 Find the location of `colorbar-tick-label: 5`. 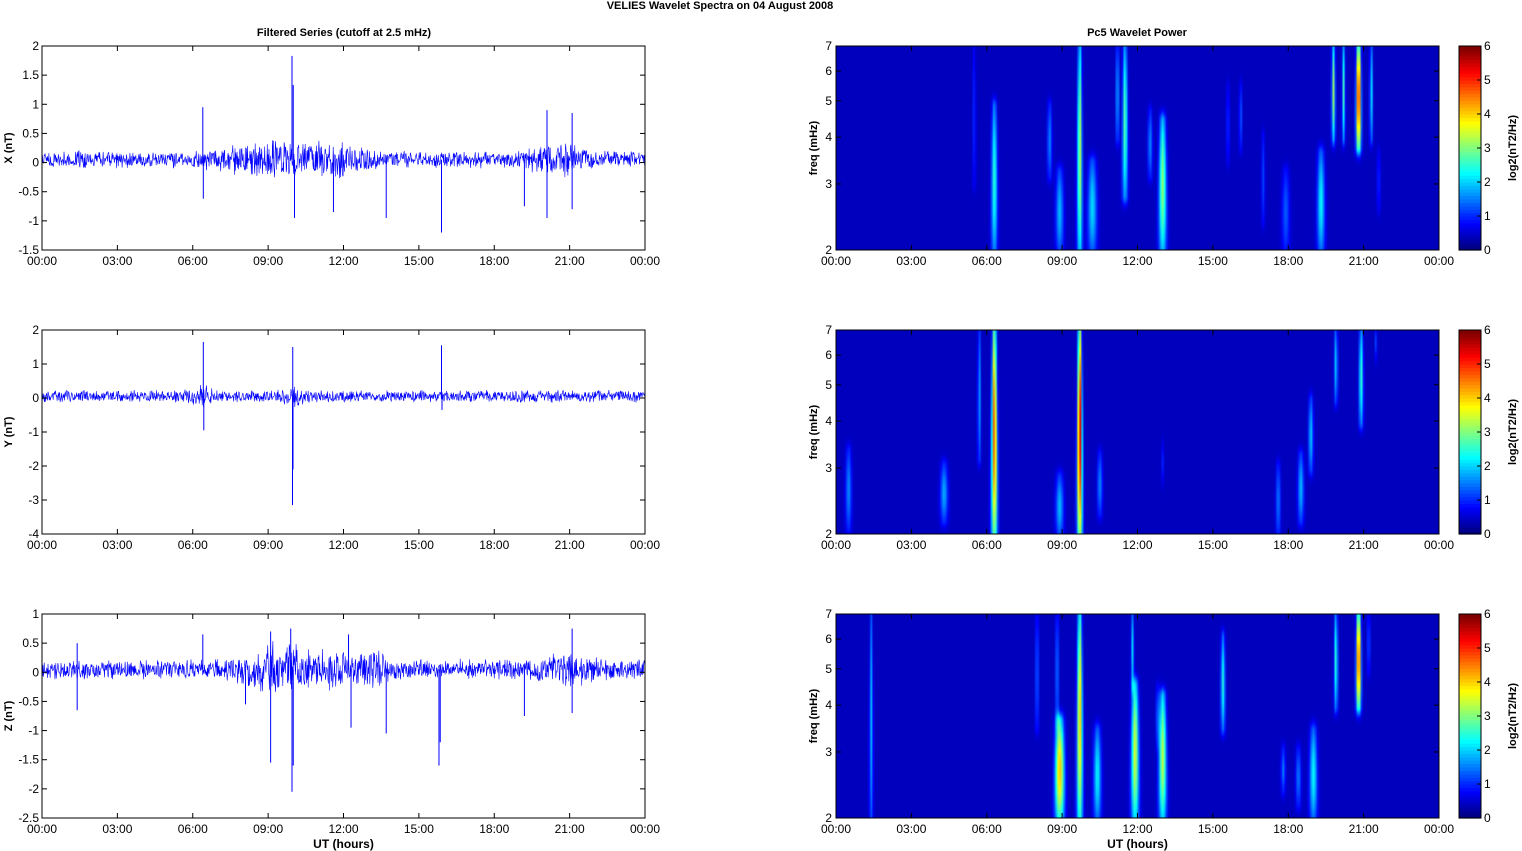

colorbar-tick-label: 5 is located at coordinates (1487, 80).